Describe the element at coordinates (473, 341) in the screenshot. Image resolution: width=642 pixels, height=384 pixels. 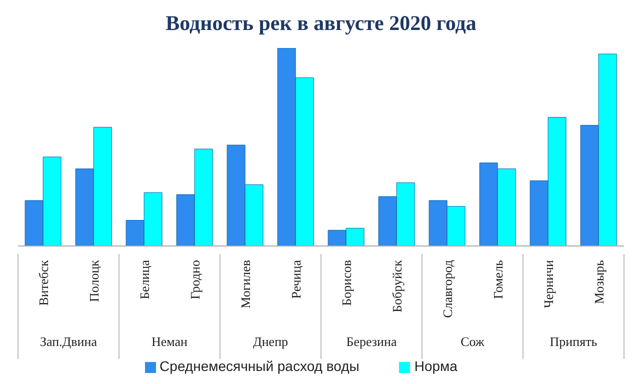
I see `text: Сож` at that location.